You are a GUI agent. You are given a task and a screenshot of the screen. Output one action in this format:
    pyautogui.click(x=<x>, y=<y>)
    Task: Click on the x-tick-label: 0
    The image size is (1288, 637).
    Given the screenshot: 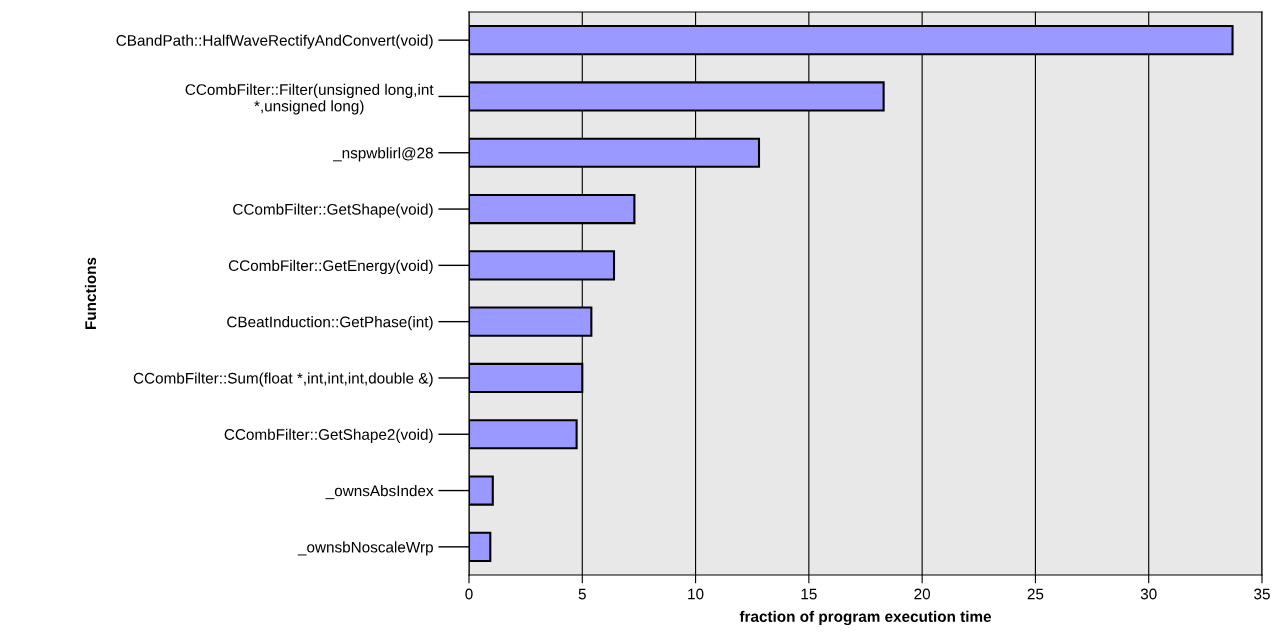 What is the action you would take?
    pyautogui.click(x=469, y=594)
    